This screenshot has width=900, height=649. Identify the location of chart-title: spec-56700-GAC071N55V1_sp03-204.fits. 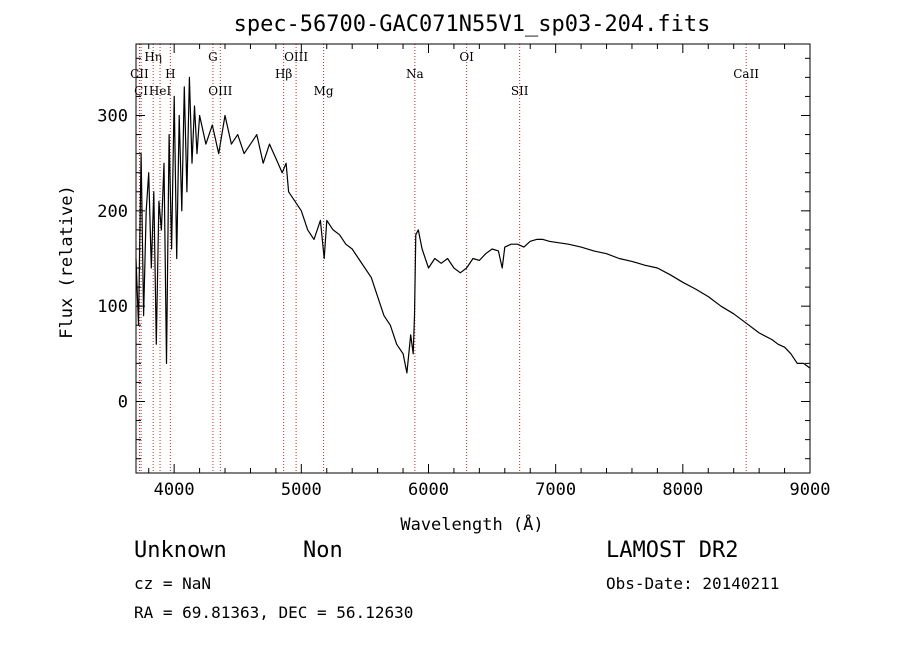
(472, 24).